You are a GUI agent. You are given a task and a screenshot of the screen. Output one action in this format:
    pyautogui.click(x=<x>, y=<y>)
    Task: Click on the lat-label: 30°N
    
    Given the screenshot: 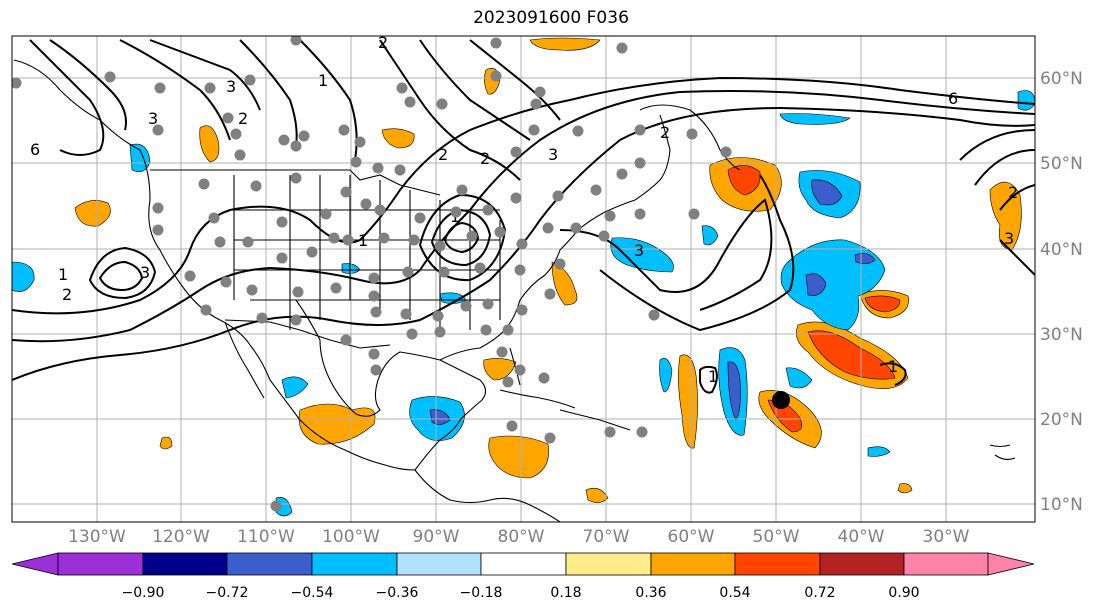 What is the action you would take?
    pyautogui.click(x=1061, y=335)
    